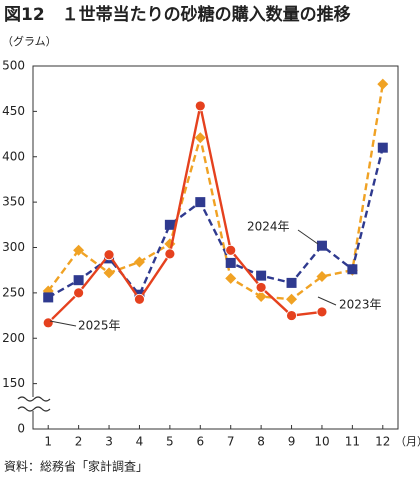 The width and height of the screenshot is (420, 478). Describe the element at coordinates (79, 442) in the screenshot. I see `x-tick-label: 2` at that location.